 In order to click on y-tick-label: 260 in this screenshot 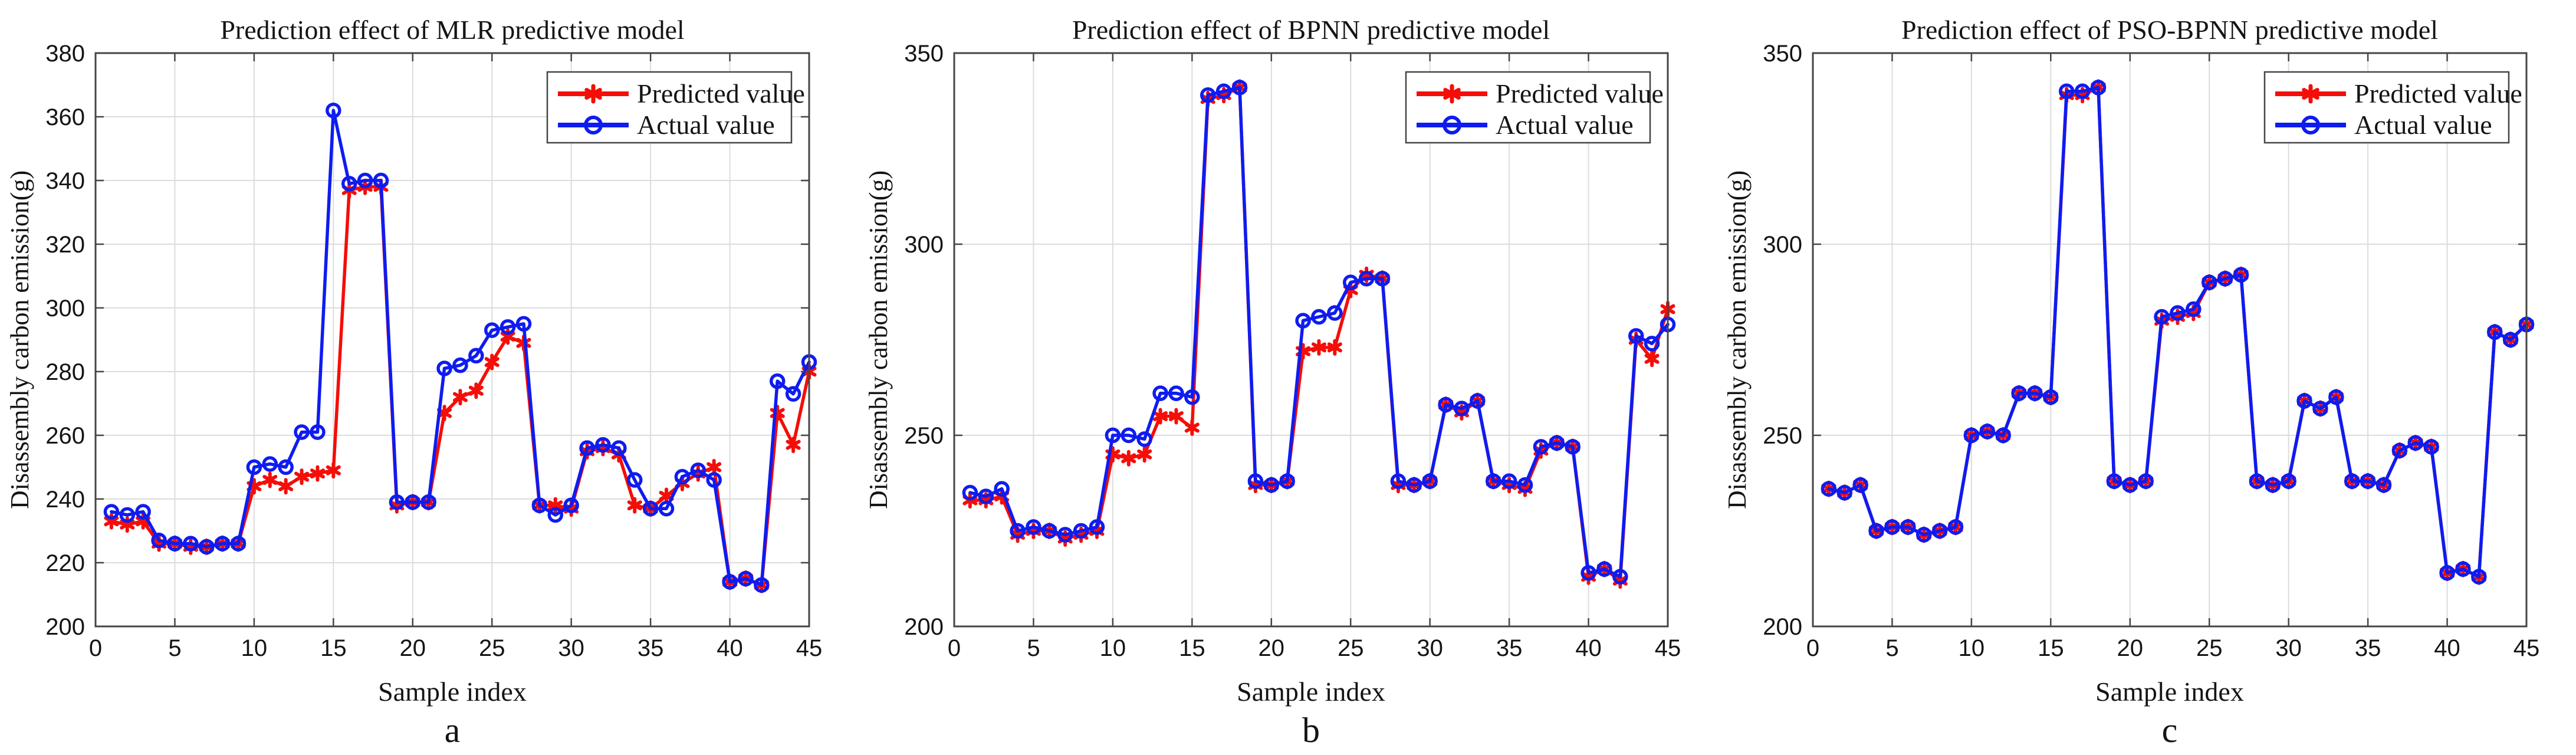, I will do `click(65, 436)`.